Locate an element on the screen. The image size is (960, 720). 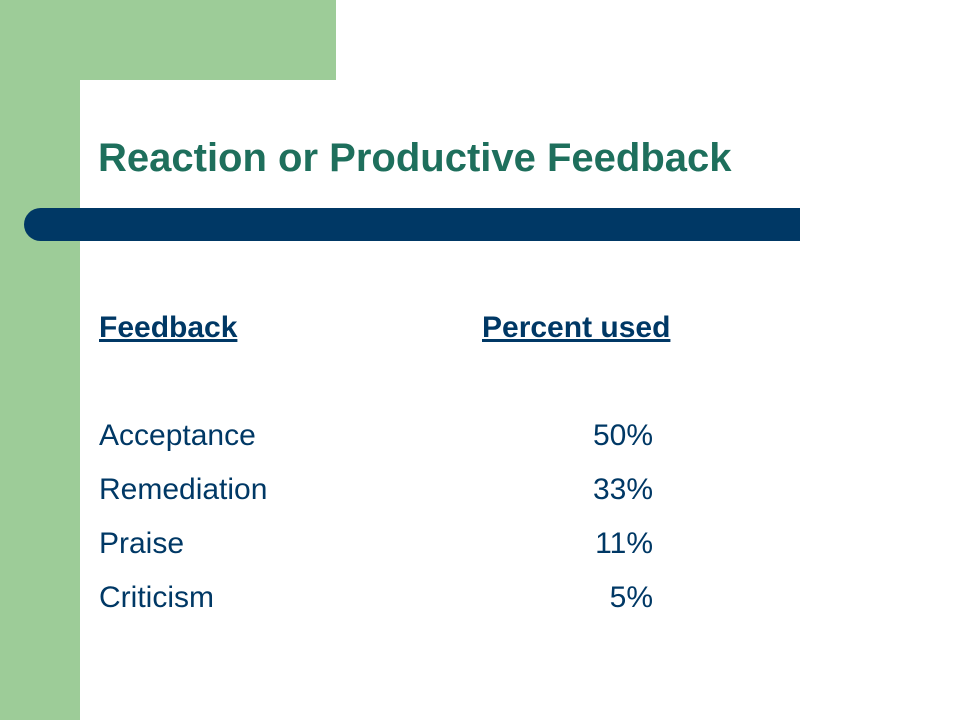
row-label: Criticism is located at coordinates (156, 597).